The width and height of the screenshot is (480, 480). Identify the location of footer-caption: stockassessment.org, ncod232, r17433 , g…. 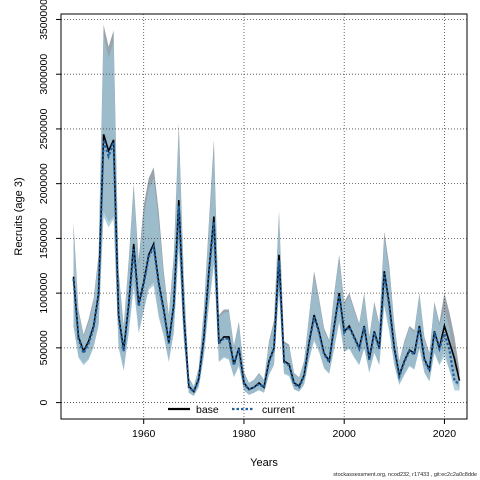
(405, 475).